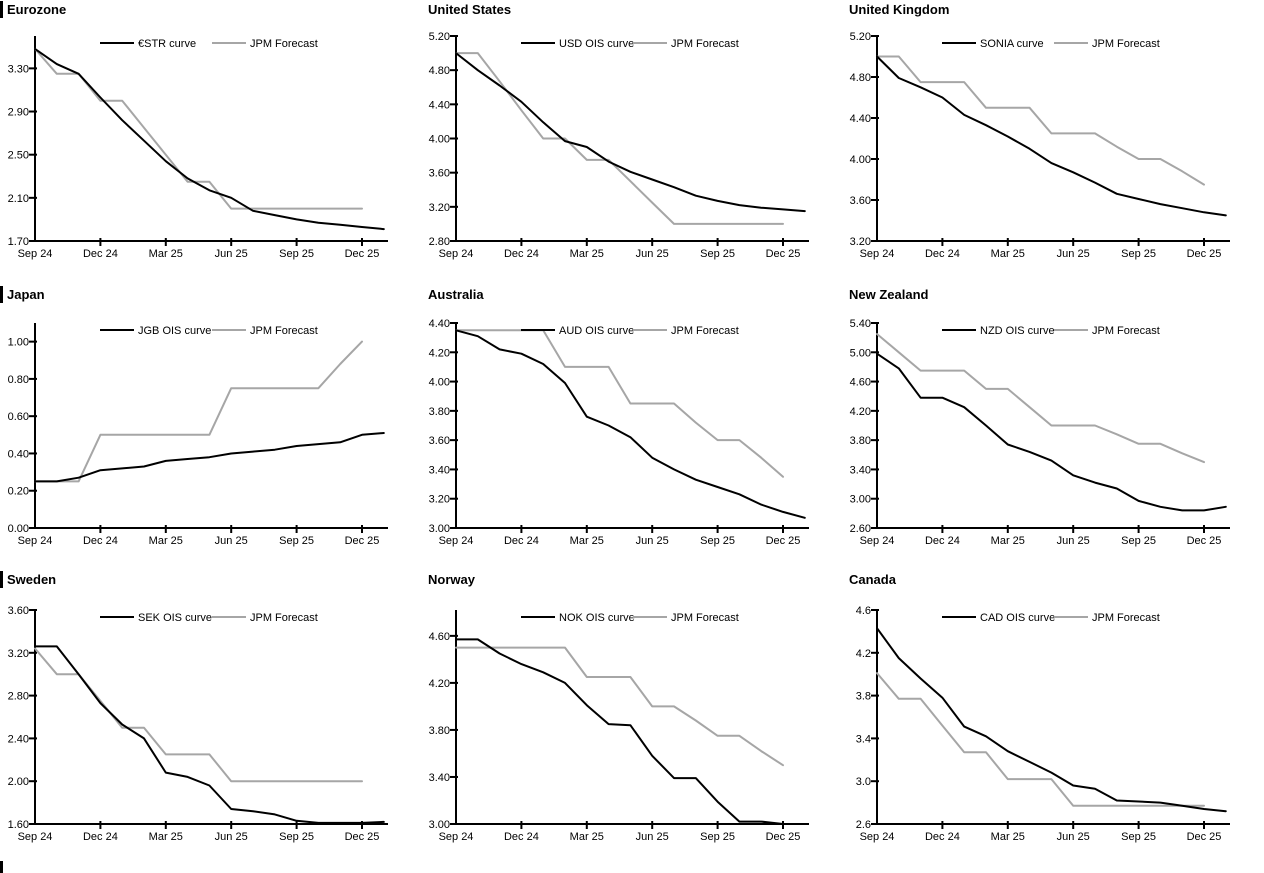 This screenshot has height=873, width=1264. I want to click on legend-item-label: SONIA curve, so click(1012, 44).